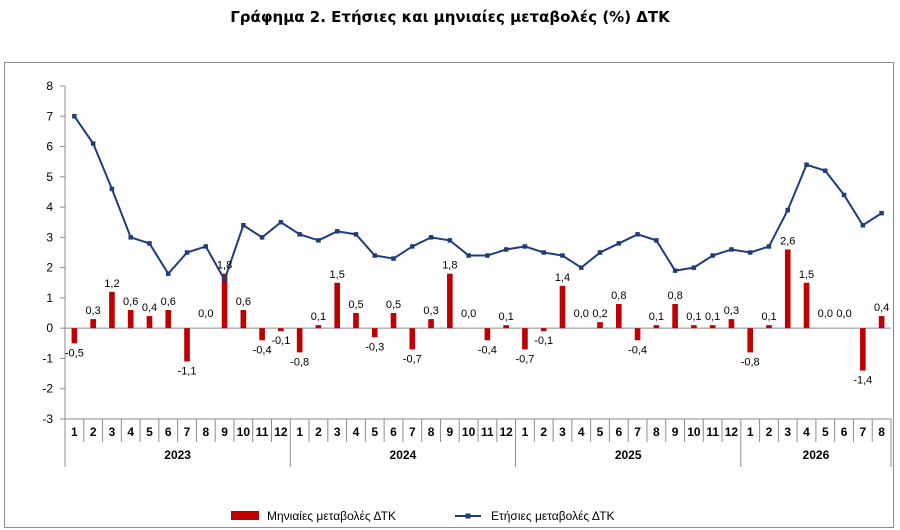  I want to click on bar-data-label: 0,6, so click(130, 302).